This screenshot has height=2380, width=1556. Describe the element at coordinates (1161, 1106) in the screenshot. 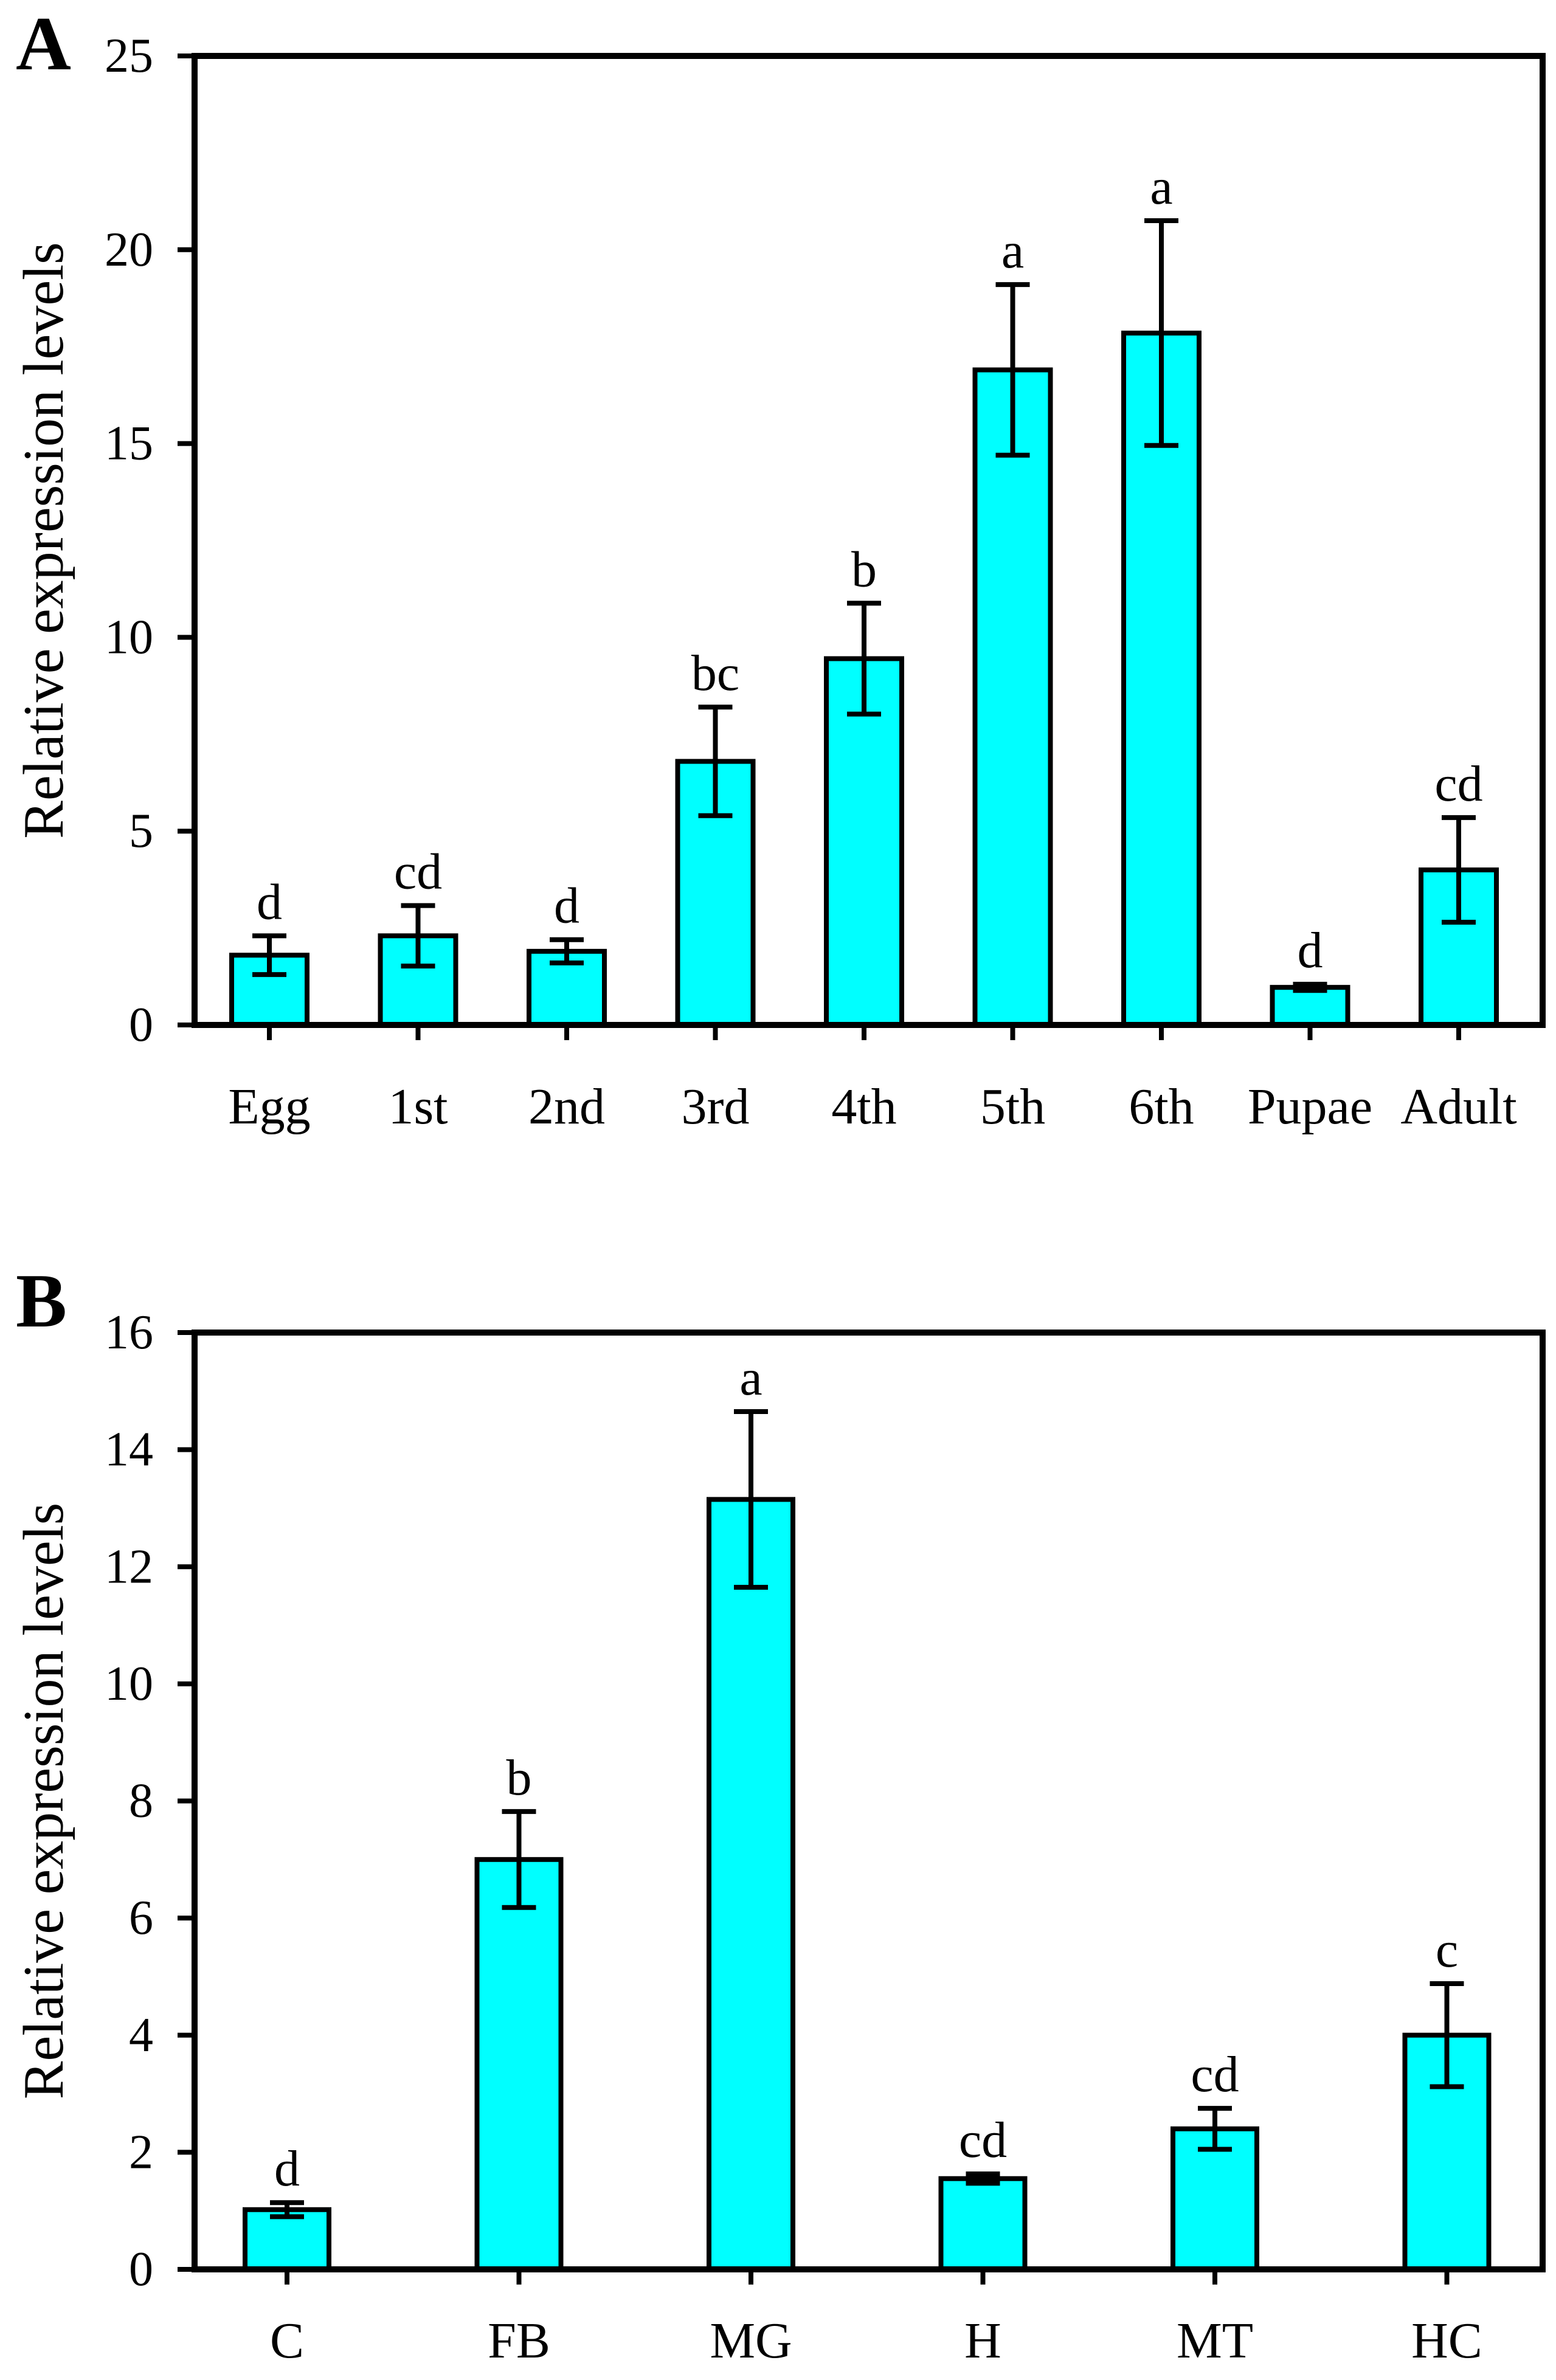

I see `panel-a-category-label-6th: 6th` at that location.